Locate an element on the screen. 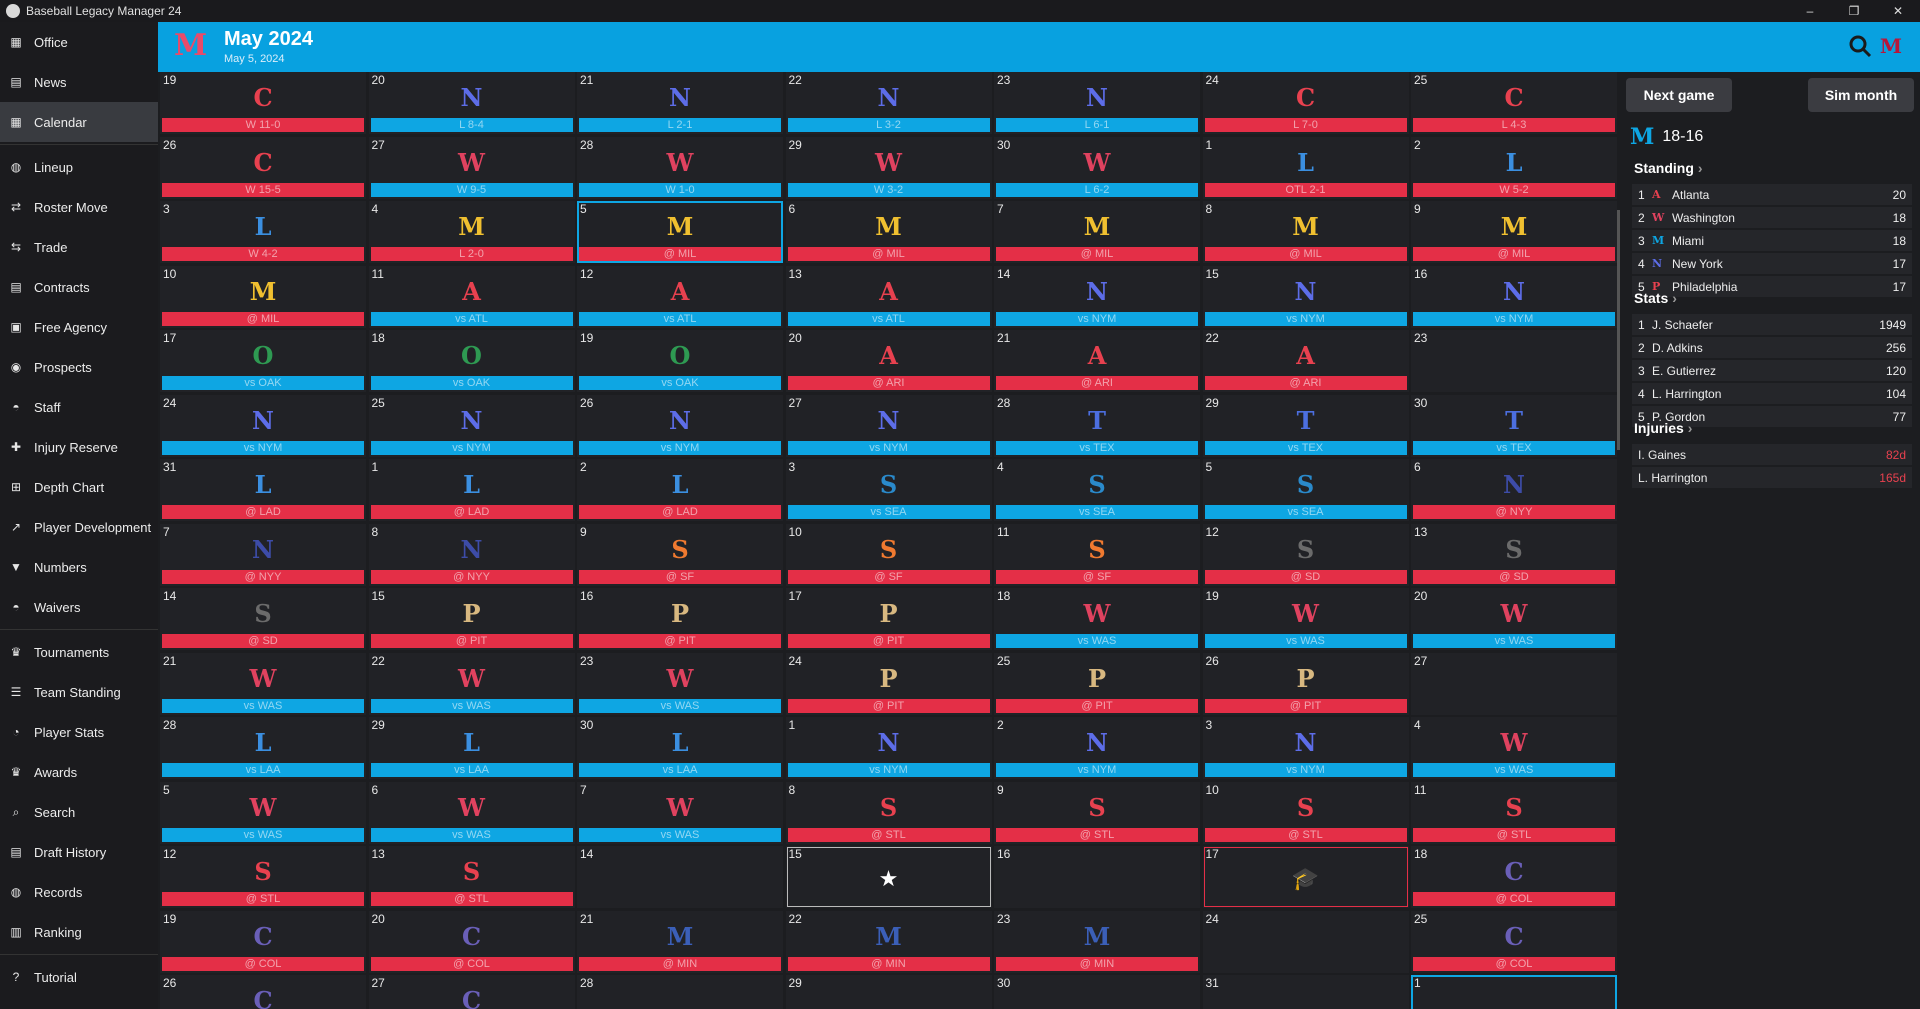  list-item: 4 N New York 17 is located at coordinates (1772, 263).